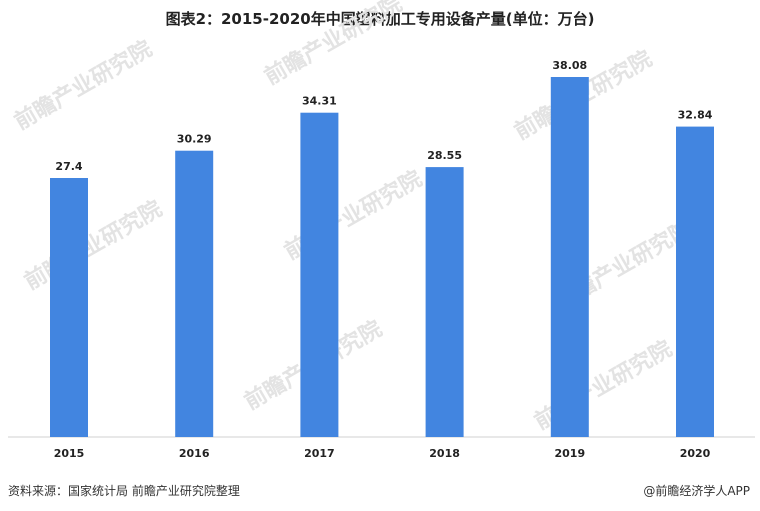  I want to click on source-note: 资料来源：国家统计局 前瞻产业研究院整理, so click(124, 491).